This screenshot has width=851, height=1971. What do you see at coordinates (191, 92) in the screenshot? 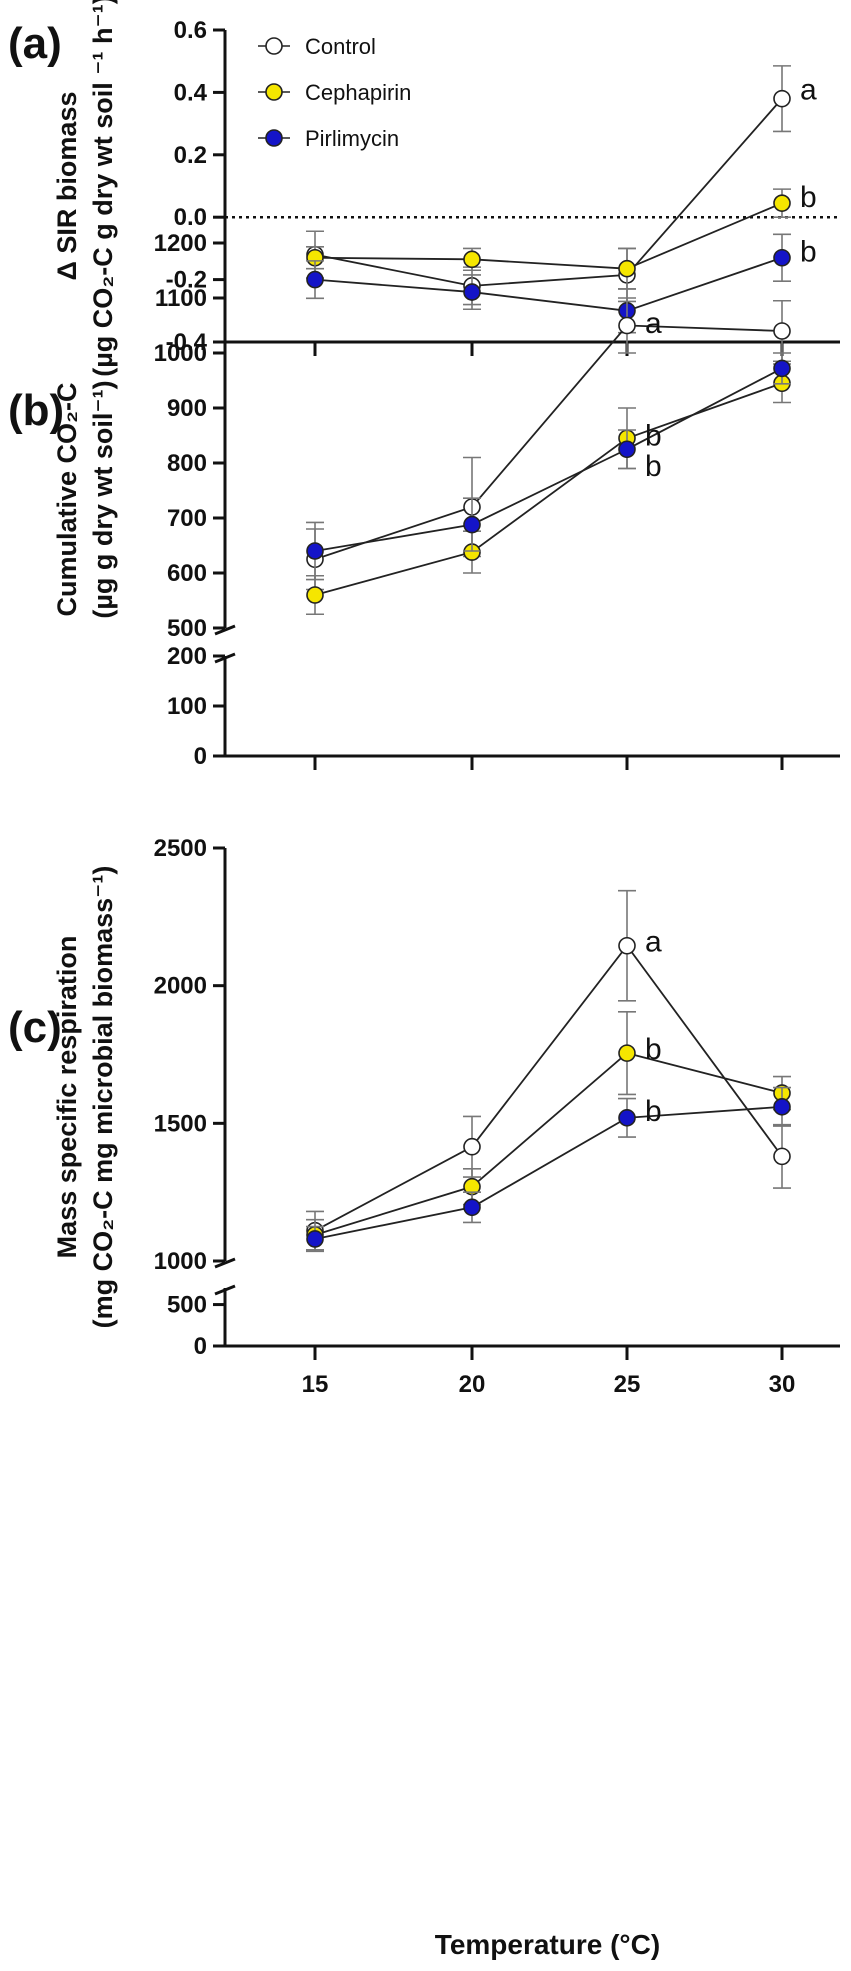
I see `y-tick-label: 0.4` at bounding box center [191, 92].